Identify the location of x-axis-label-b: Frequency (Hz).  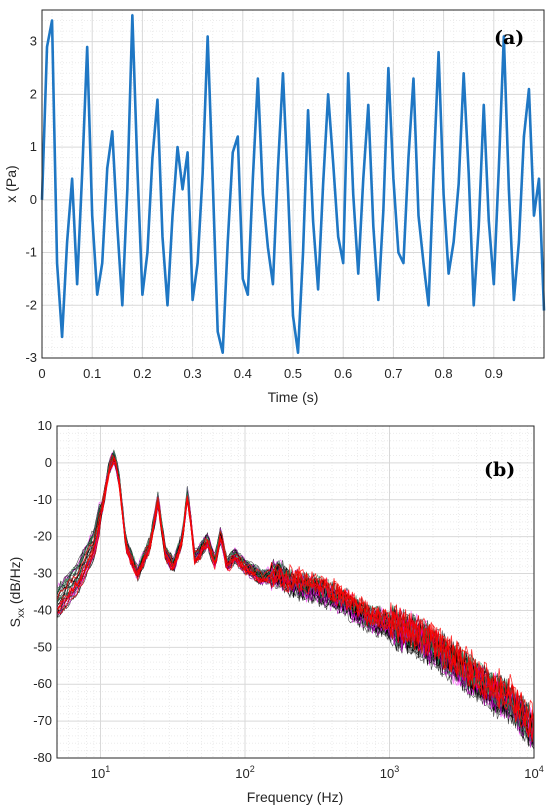
(295, 797).